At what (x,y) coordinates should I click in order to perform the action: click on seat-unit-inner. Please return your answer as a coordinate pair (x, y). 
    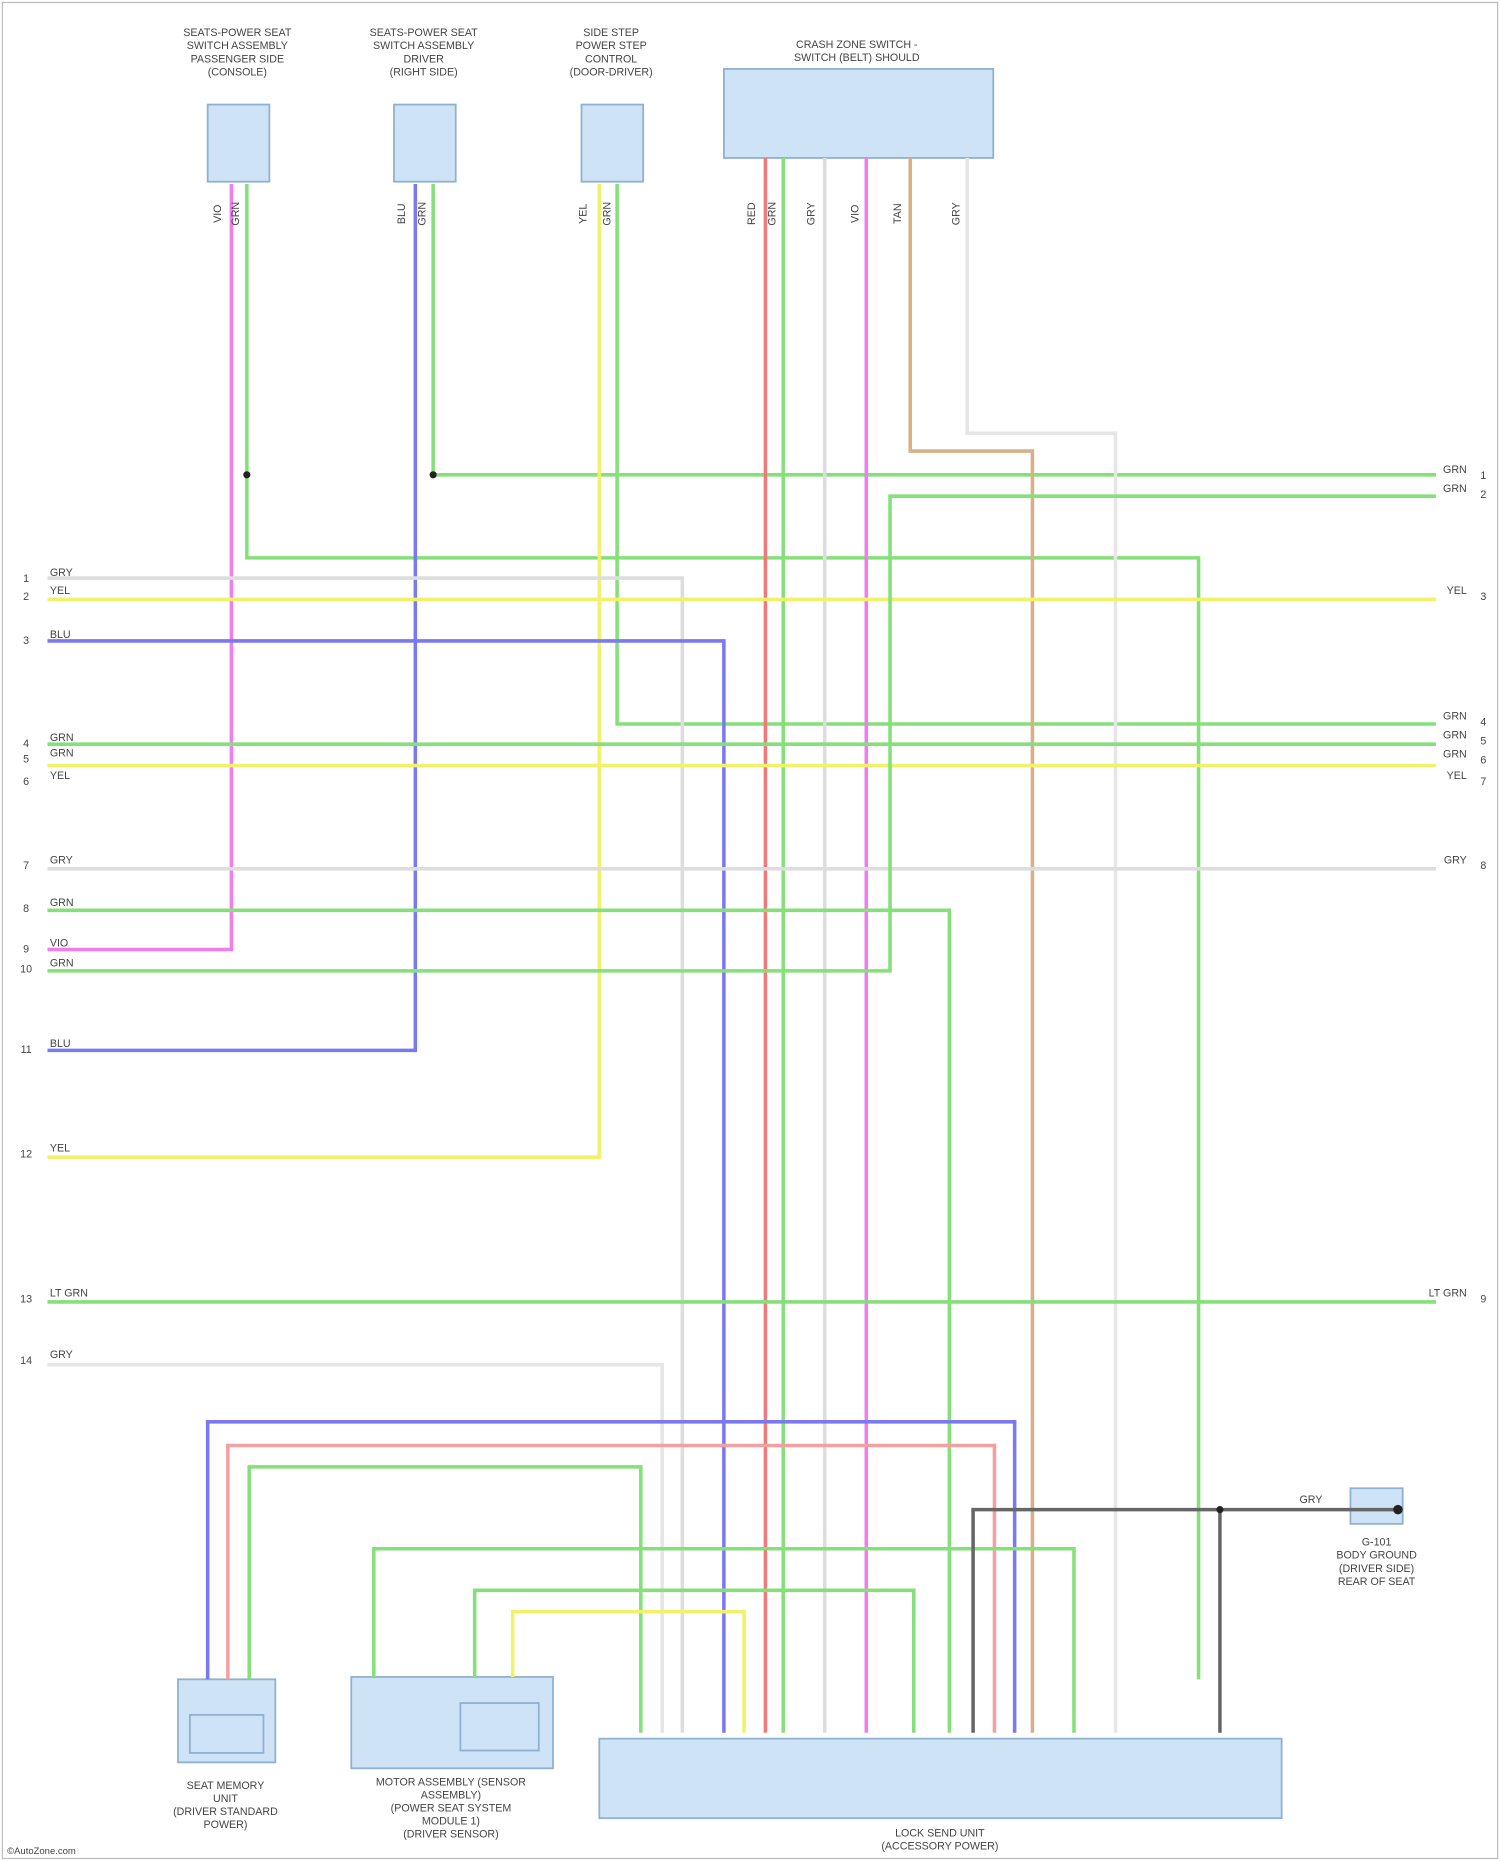
    Looking at the image, I should click on (226, 1734).